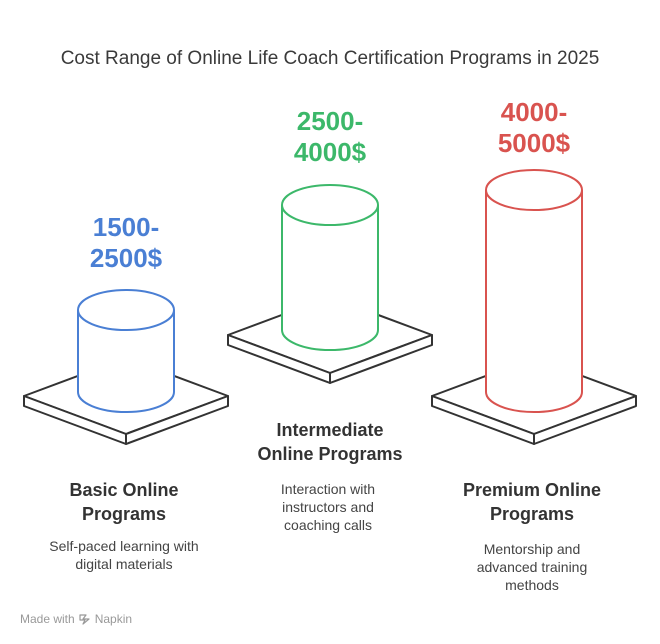 The height and width of the screenshot is (644, 660). Describe the element at coordinates (330, 442) in the screenshot. I see `intermediate-label: Intermediate Online Programs` at that location.